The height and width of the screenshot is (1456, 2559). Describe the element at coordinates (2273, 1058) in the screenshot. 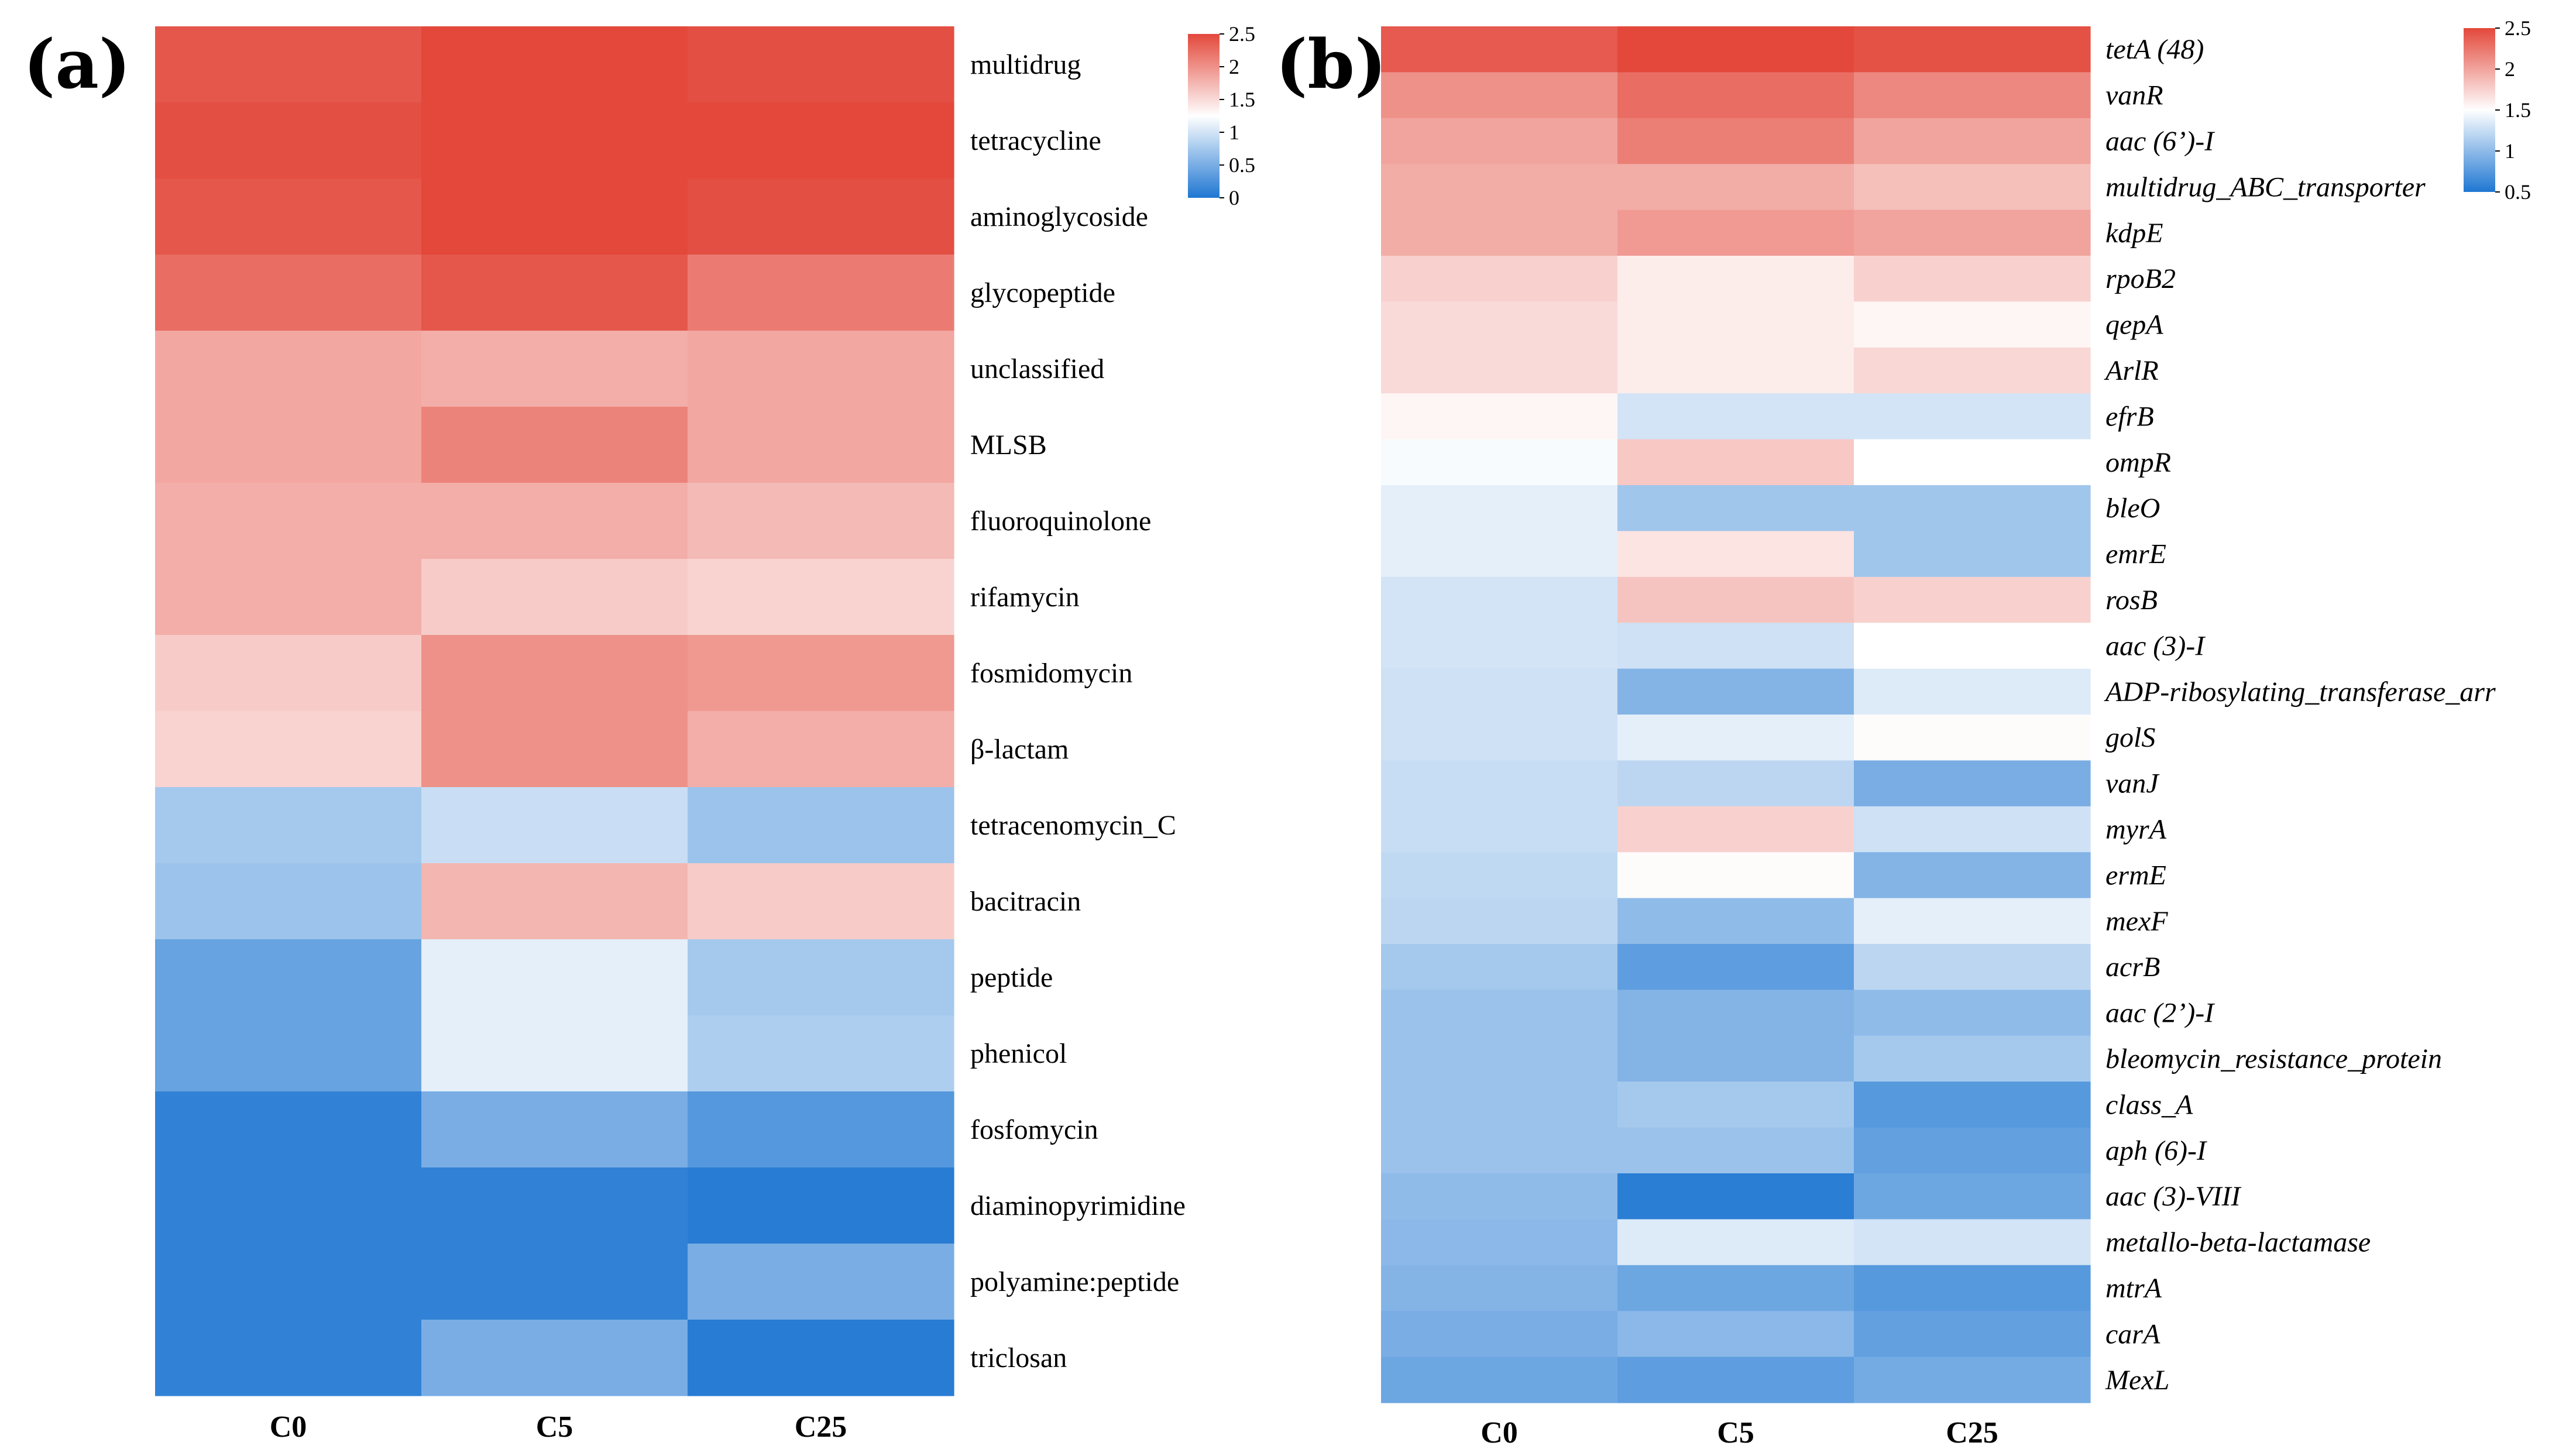

I see `row-label: bleomycin_resistance_protein` at that location.